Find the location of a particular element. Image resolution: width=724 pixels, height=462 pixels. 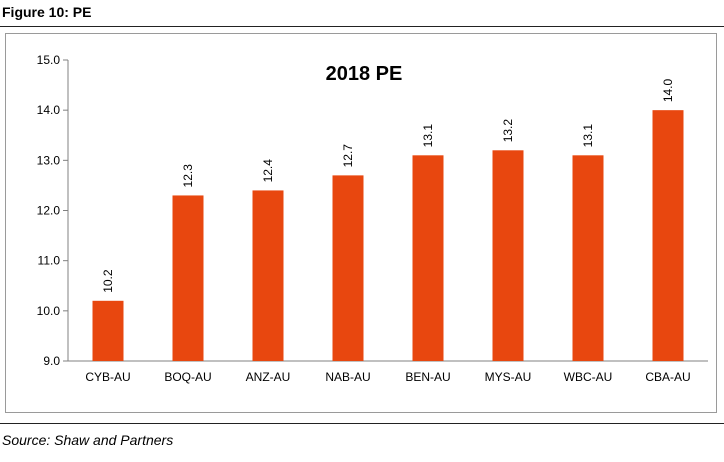

y-tick-label: 11.0 is located at coordinates (49, 261).